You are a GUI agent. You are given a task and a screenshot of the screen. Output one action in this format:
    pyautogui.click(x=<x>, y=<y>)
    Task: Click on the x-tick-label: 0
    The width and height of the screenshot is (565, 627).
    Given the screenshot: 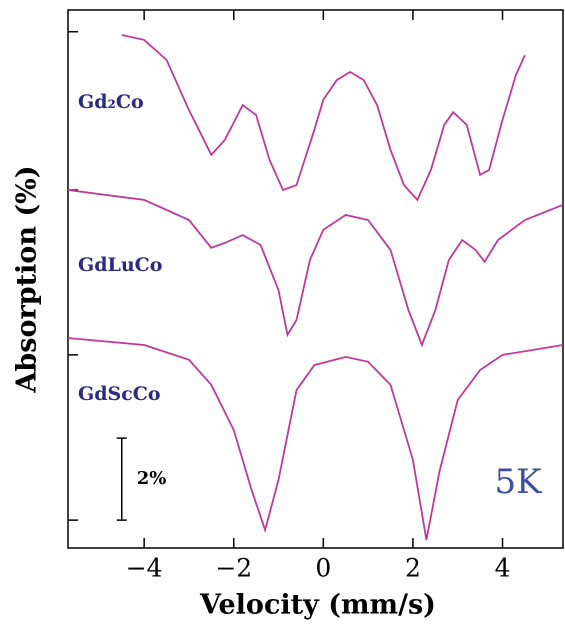 What is the action you would take?
    pyautogui.click(x=323, y=568)
    